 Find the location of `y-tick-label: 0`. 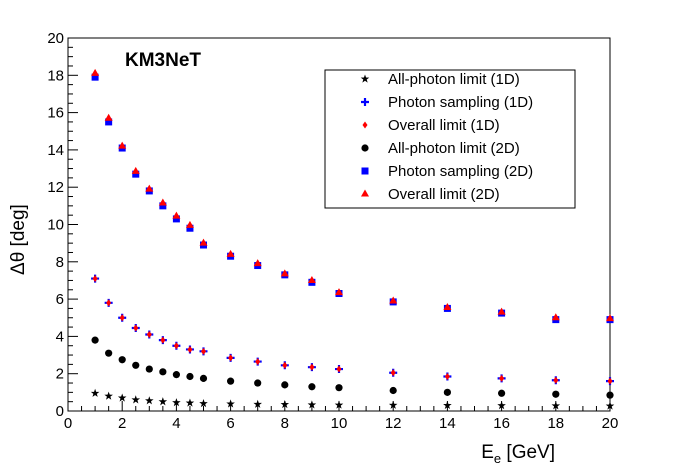

y-tick-label: 0 is located at coordinates (60, 411).